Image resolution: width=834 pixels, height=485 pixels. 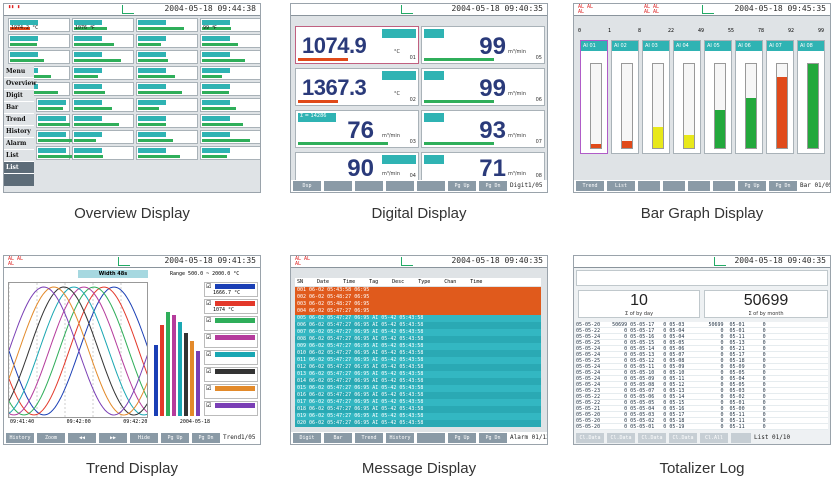 I want to click on softkey-hide: Hide, so click(x=144, y=438).